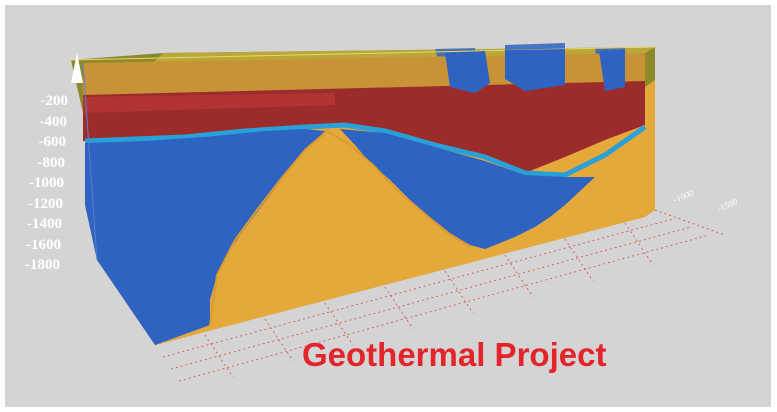 This screenshot has height=412, width=777. Describe the element at coordinates (209, 103) in the screenshot. I see `cap-layer-highlight` at that location.